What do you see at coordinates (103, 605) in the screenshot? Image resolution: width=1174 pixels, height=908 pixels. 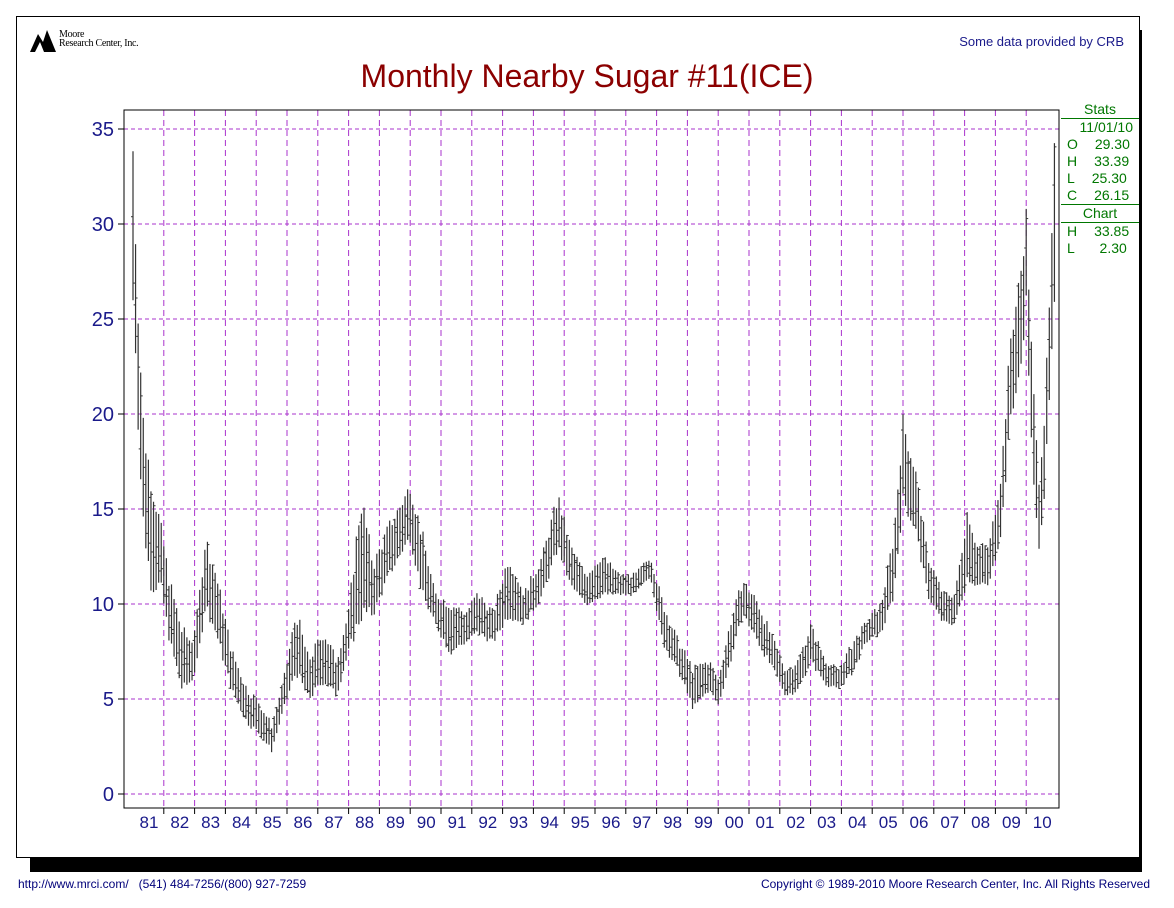 I see `y-tick-label: 10` at bounding box center [103, 605].